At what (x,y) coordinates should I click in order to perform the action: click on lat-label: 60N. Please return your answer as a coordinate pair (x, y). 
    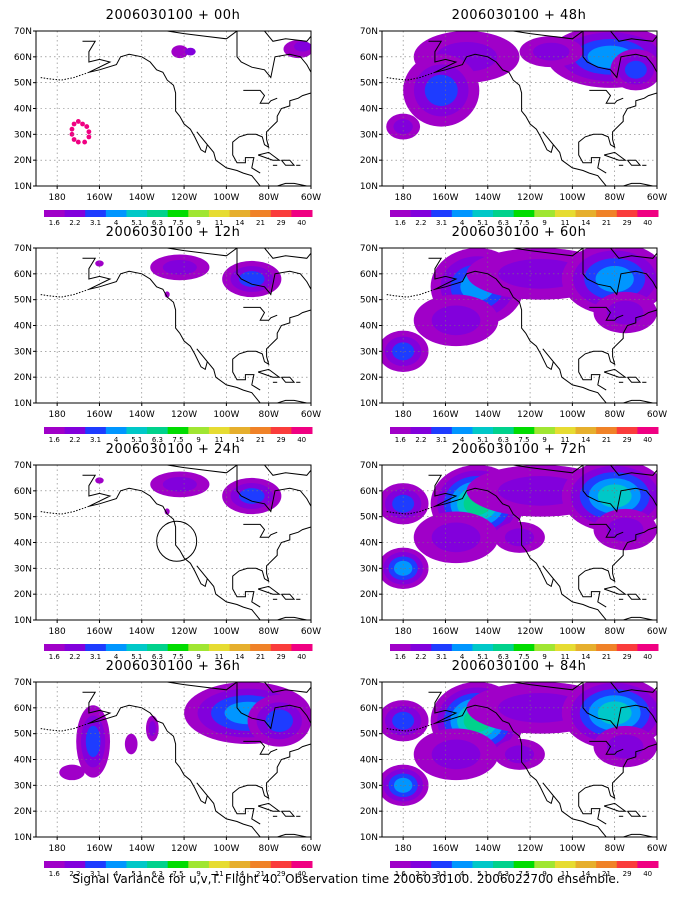
    Looking at the image, I should click on (23, 275).